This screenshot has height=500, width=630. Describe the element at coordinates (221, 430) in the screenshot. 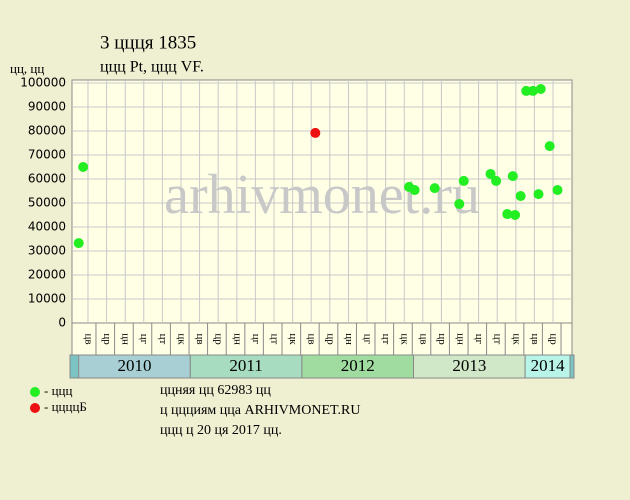

I see `note: ццц ц 20 ця 2017 цц.` at that location.